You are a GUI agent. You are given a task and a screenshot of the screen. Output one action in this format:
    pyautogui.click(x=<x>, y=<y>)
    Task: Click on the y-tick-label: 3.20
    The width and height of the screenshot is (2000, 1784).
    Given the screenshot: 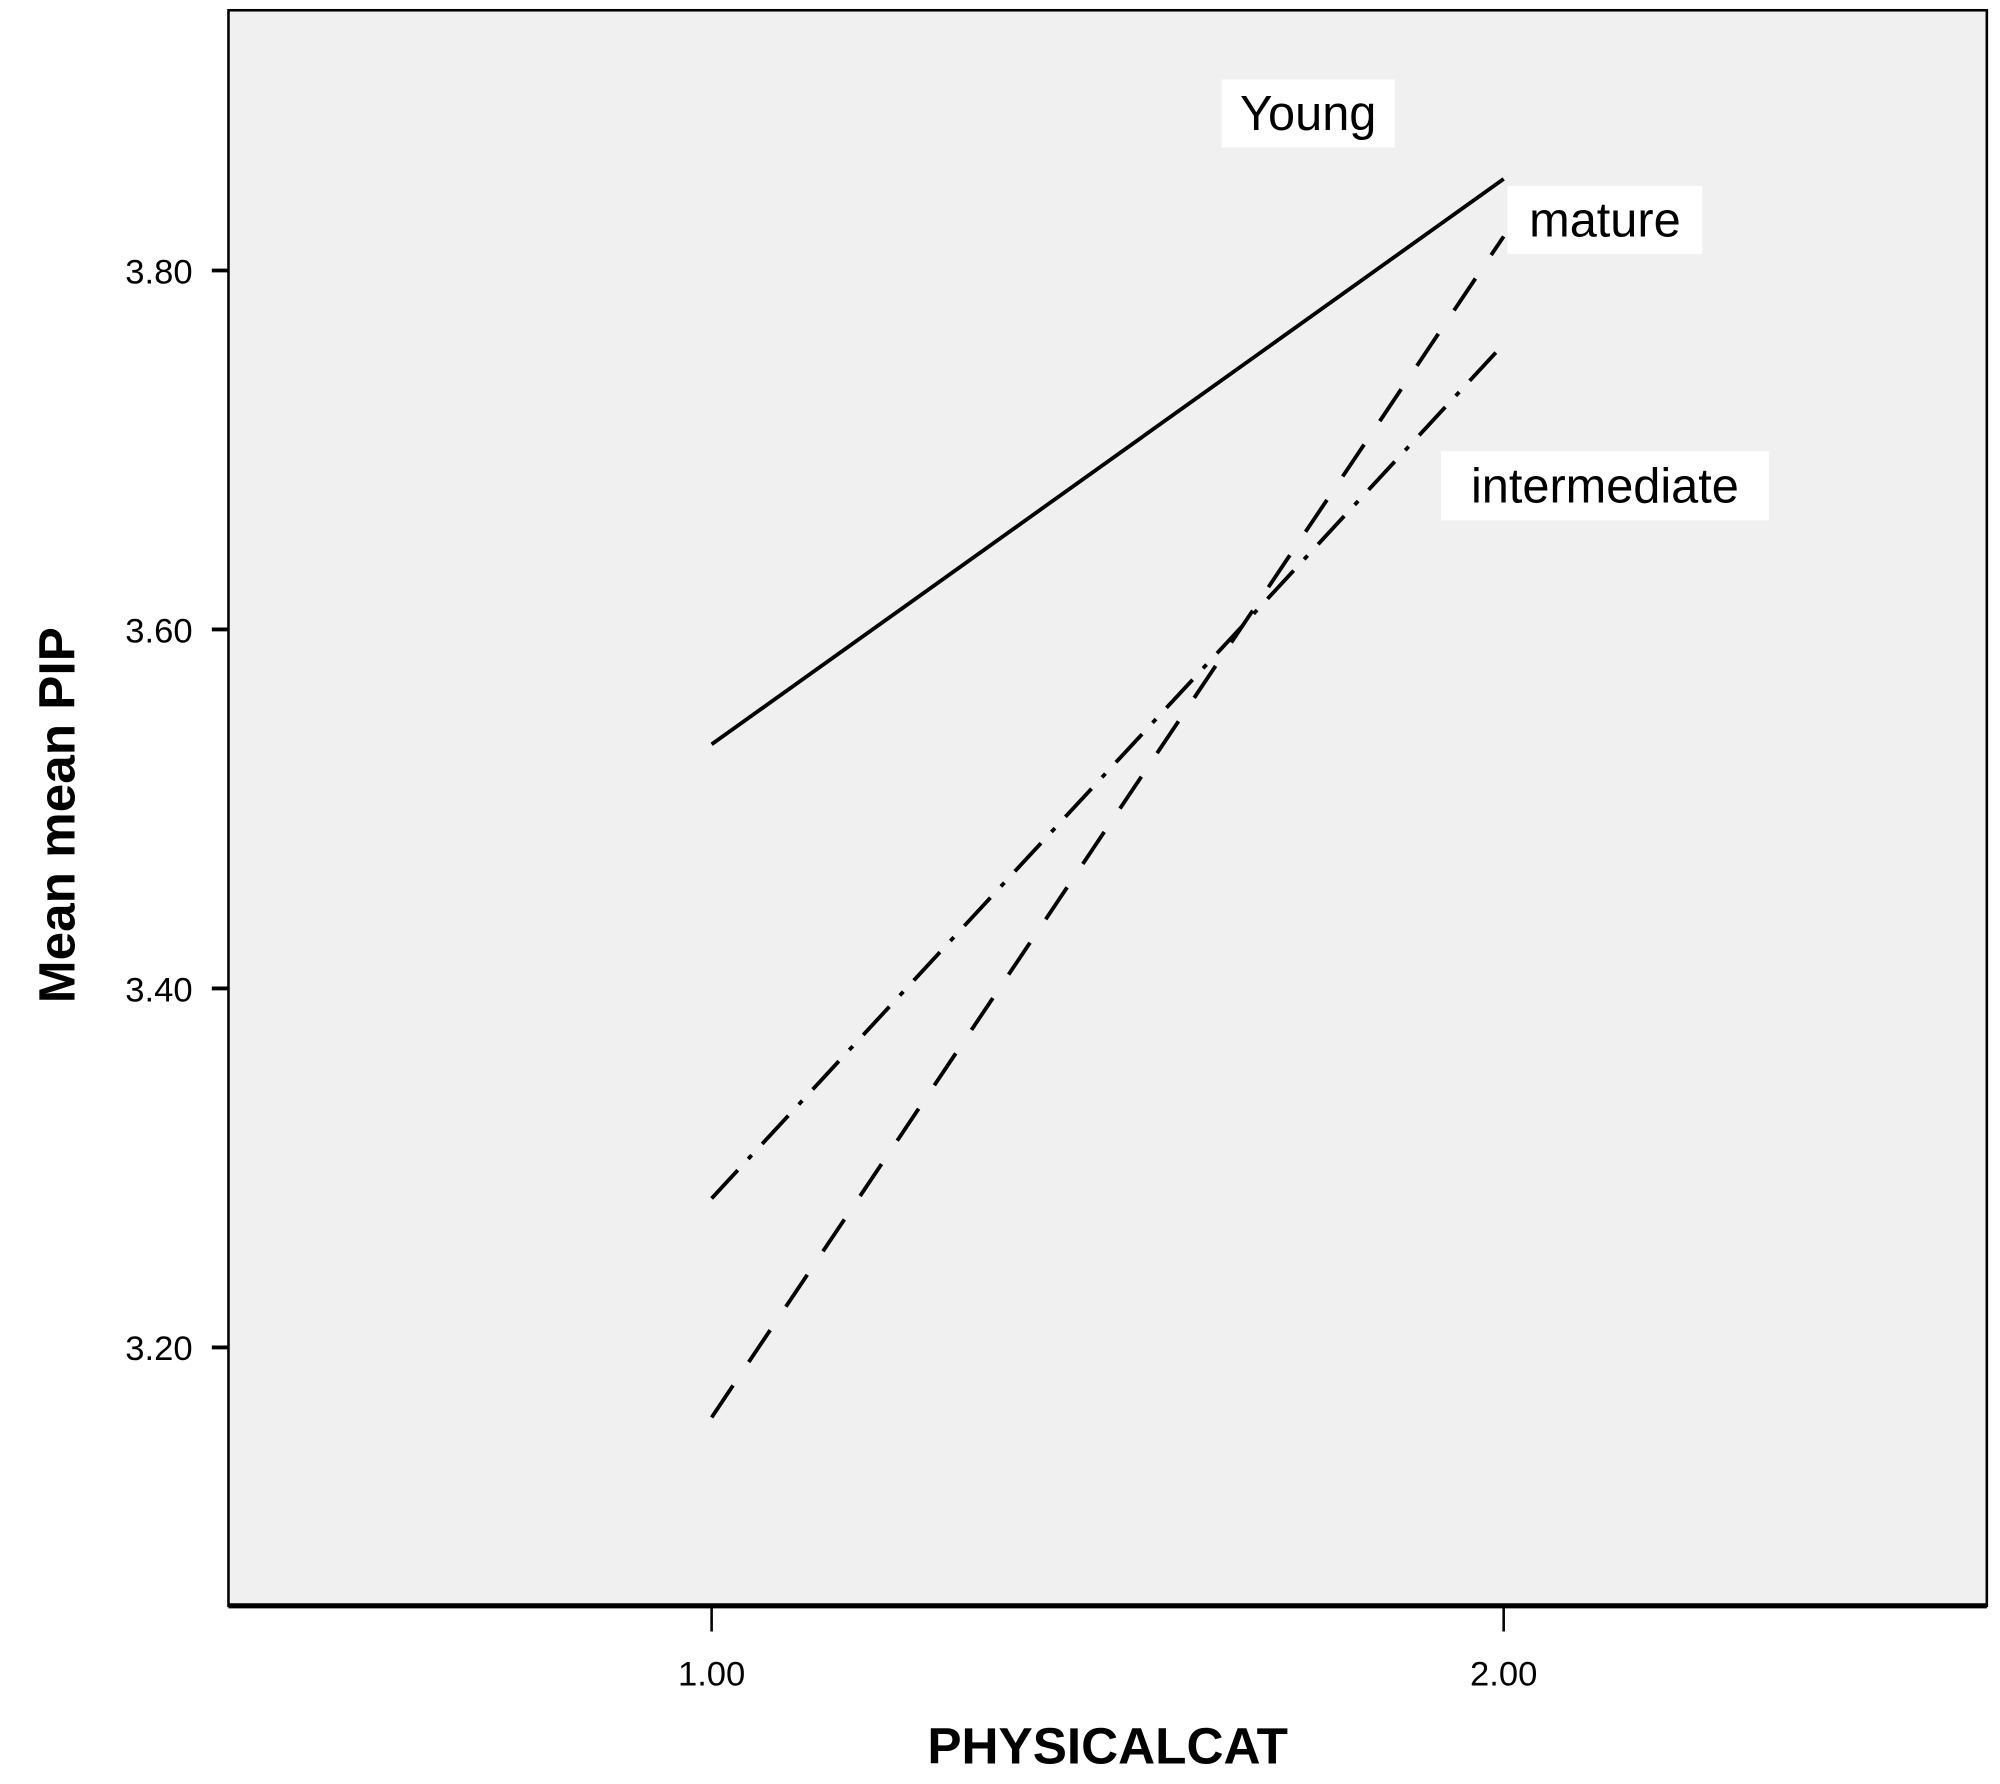 What is the action you would take?
    pyautogui.click(x=158, y=1349)
    